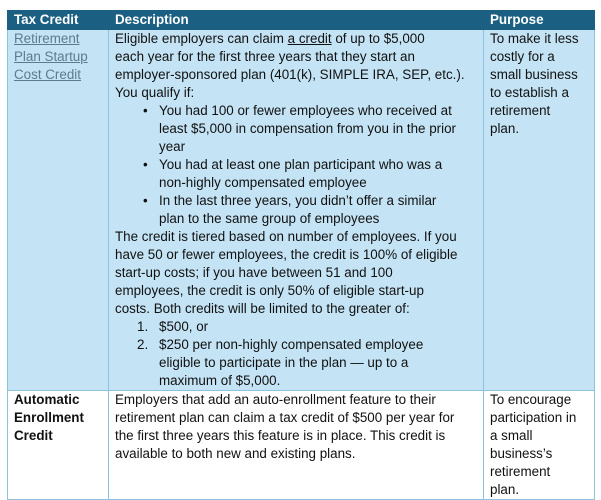  Describe the element at coordinates (58, 20) in the screenshot. I see `header-tax-credit: Tax Credit` at that location.